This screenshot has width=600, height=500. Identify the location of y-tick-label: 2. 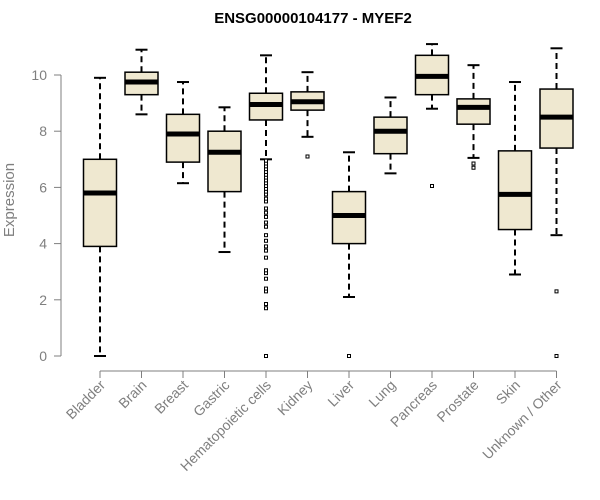
(43, 300).